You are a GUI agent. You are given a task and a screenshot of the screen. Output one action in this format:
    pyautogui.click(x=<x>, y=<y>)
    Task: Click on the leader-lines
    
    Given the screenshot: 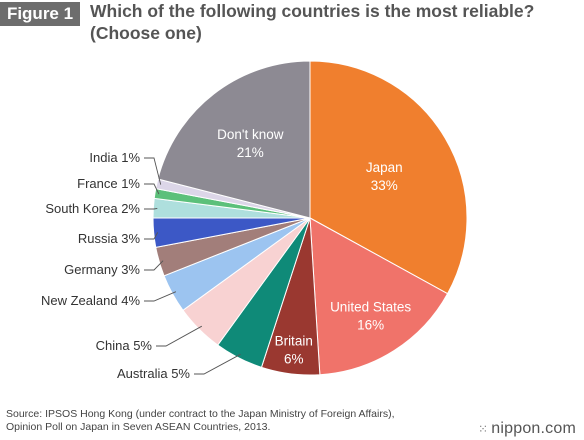 What is the action you would take?
    pyautogui.click(x=192, y=266)
    